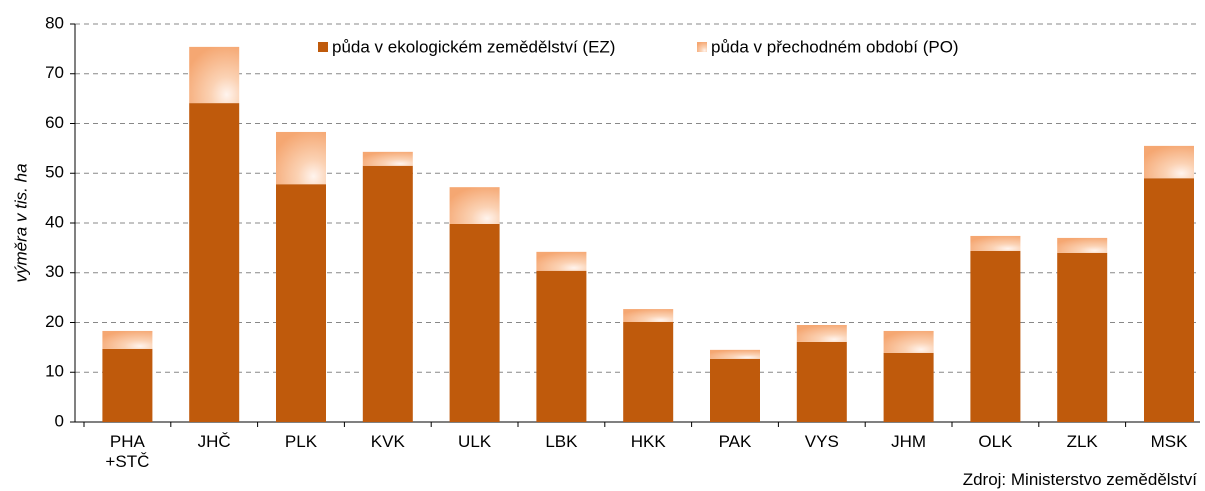 This screenshot has width=1205, height=491. I want to click on x-tick-label: HKK, so click(648, 441).